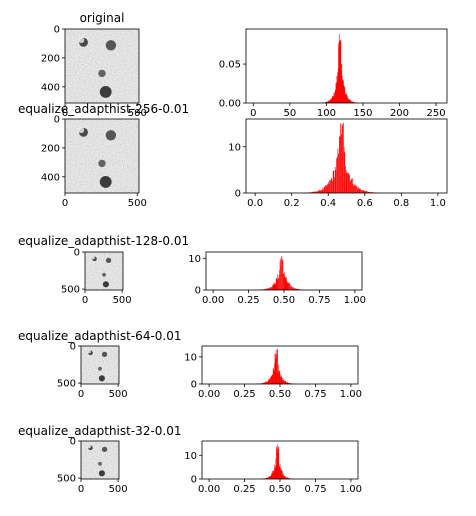 The width and height of the screenshot is (476, 516). Describe the element at coordinates (213, 300) in the screenshot. I see `x-tick-label: 0.00` at that location.